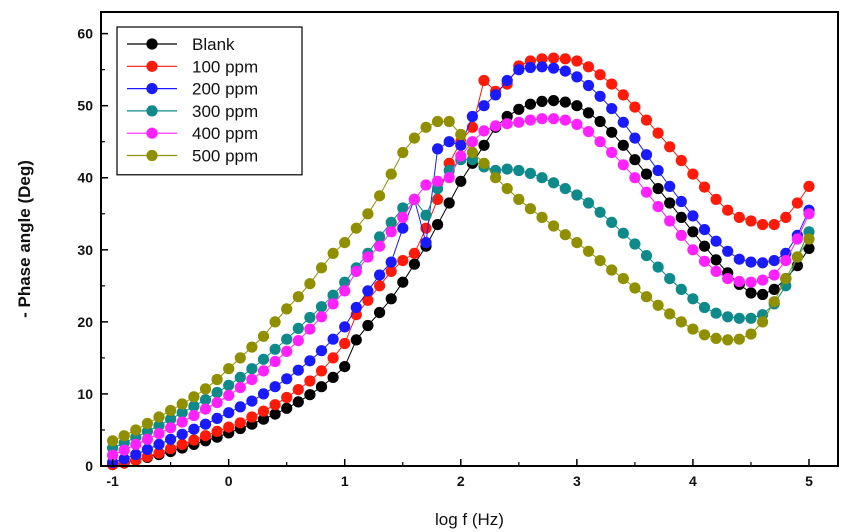 The width and height of the screenshot is (850, 532). I want to click on legend-label: Blank, so click(213, 44).